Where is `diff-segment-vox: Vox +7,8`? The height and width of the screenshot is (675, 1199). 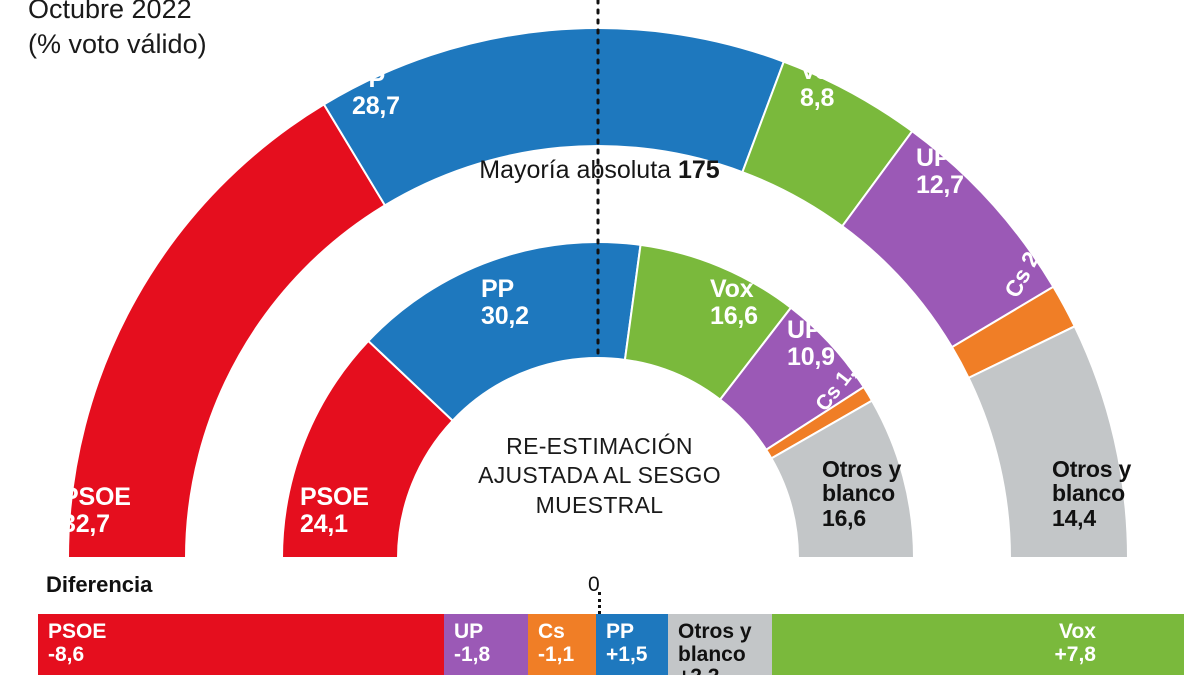
diff-segment-vox: Vox +7,8 is located at coordinates (978, 644).